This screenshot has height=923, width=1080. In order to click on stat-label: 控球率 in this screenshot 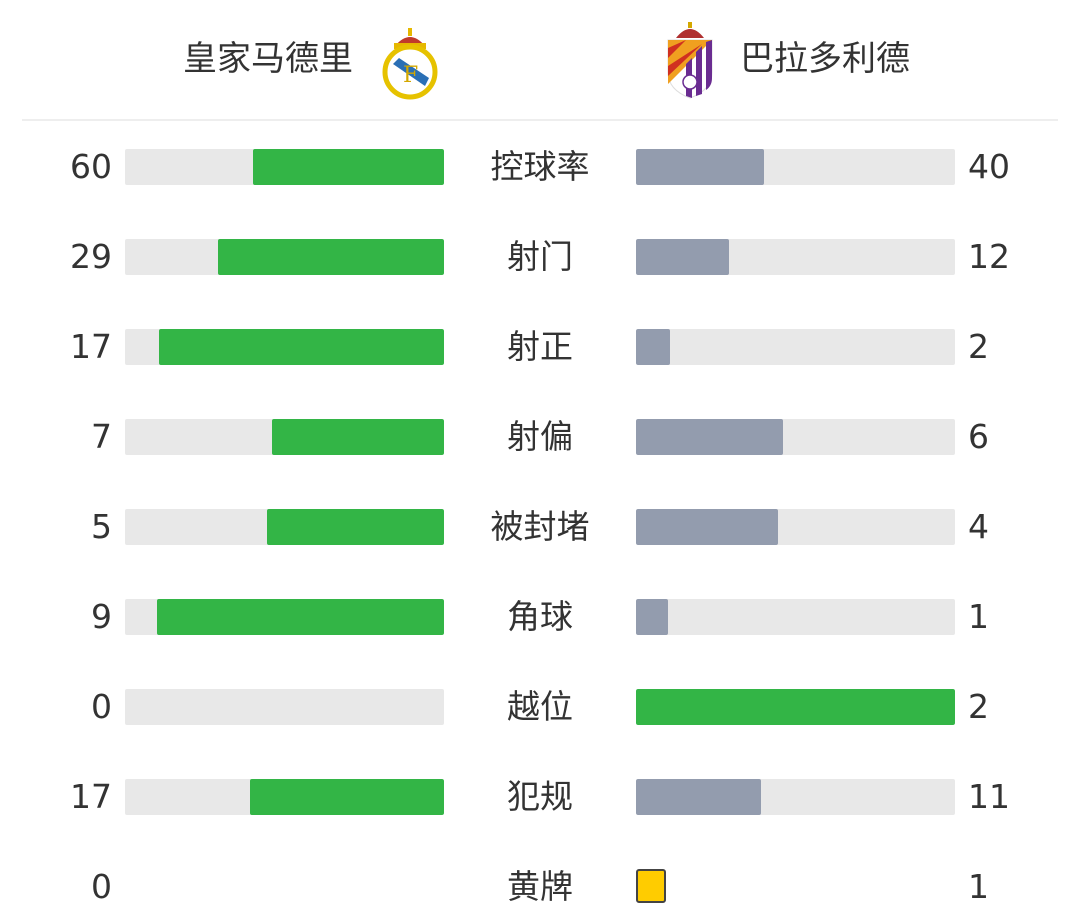, I will do `click(540, 166)`.